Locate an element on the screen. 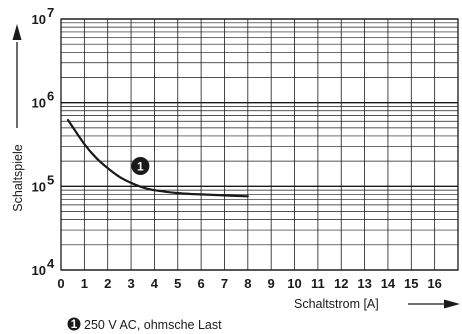 This screenshot has width=462, height=334. series-marker is located at coordinates (140, 165).